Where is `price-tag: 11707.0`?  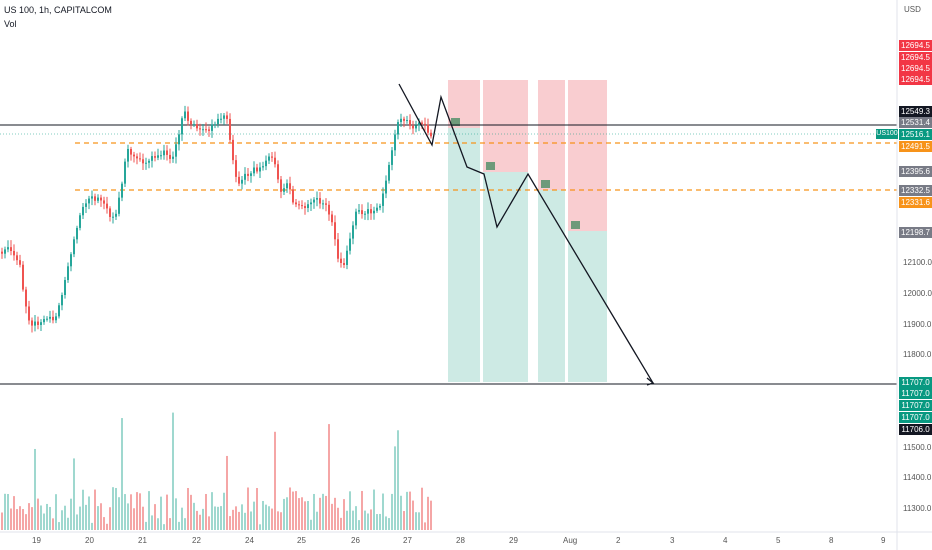 price-tag: 11707.0 is located at coordinates (915, 417).